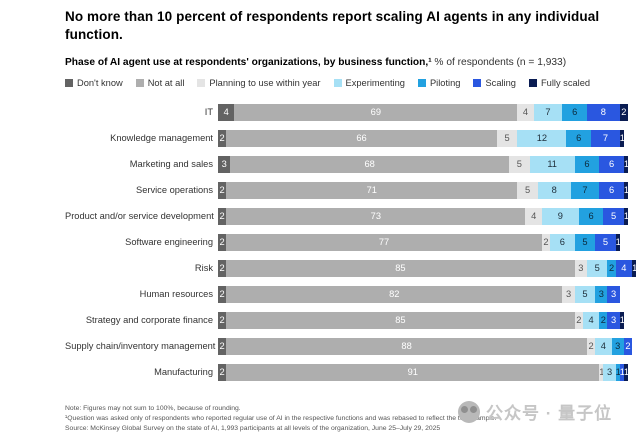 The image size is (640, 445). I want to click on legend-label: Scaling, so click(500, 82).